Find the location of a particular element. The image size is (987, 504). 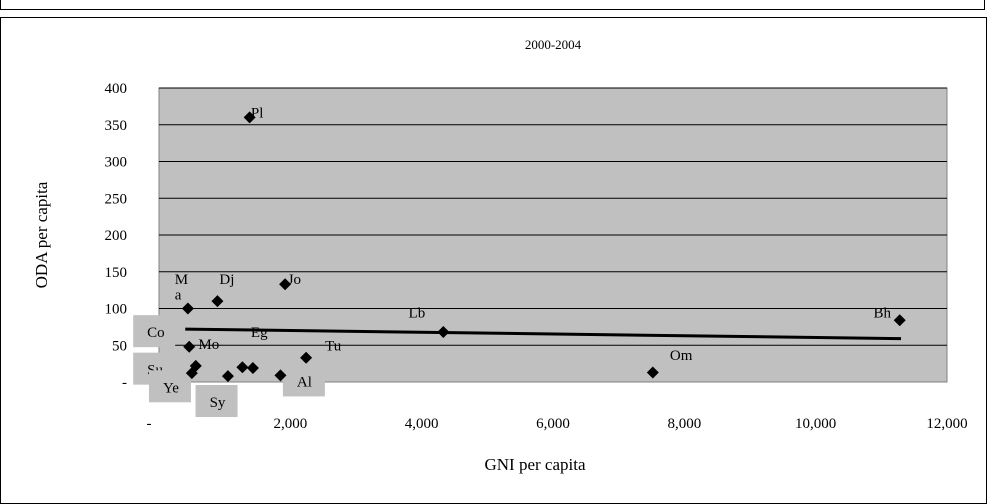

y-tick-label: 350 is located at coordinates (116, 126).